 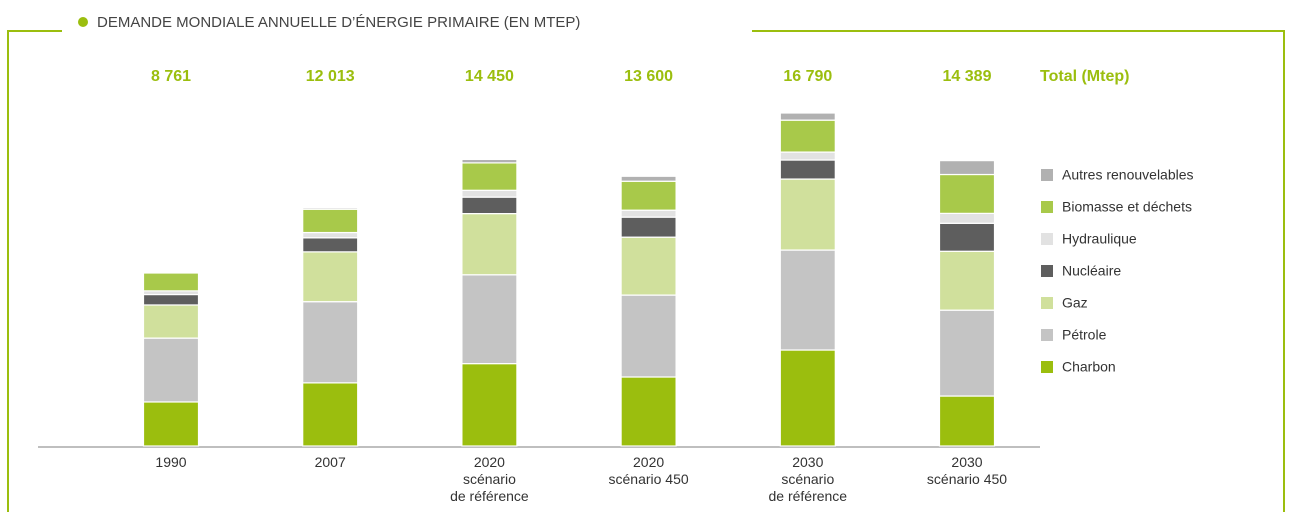 I want to click on legend-label: Pétrole, so click(x=1084, y=335).